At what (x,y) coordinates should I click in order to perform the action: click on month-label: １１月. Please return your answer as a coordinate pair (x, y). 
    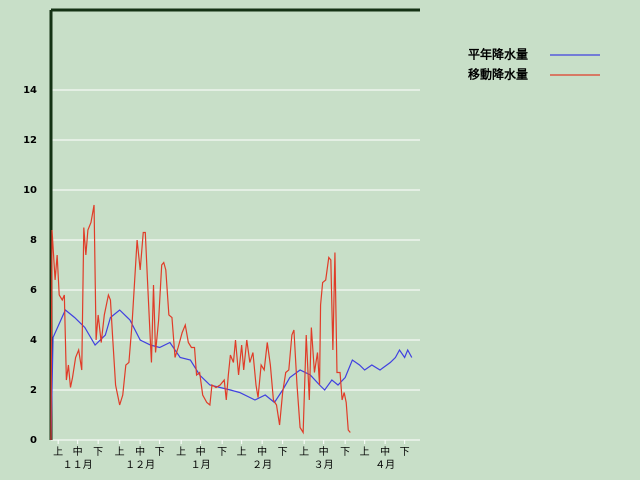
    Looking at the image, I should click on (78, 465).